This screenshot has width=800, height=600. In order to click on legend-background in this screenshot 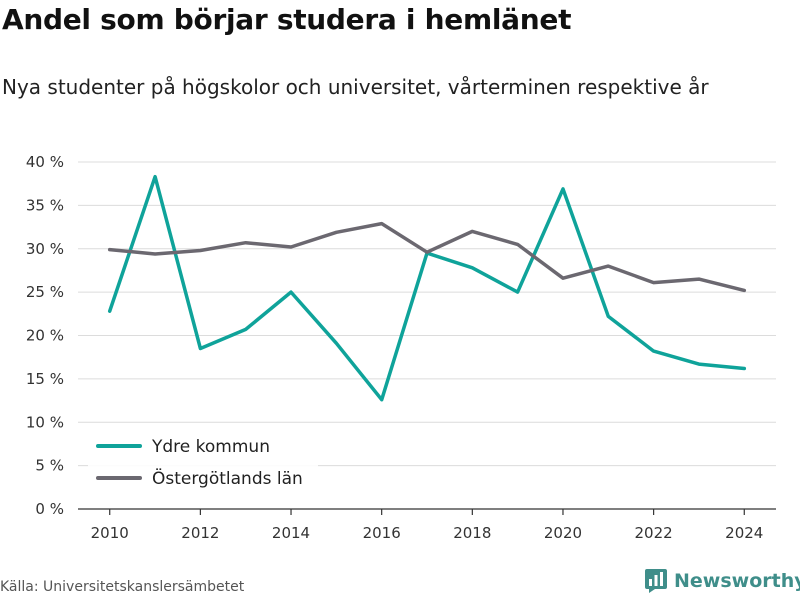, I will do `click(203, 462)`.